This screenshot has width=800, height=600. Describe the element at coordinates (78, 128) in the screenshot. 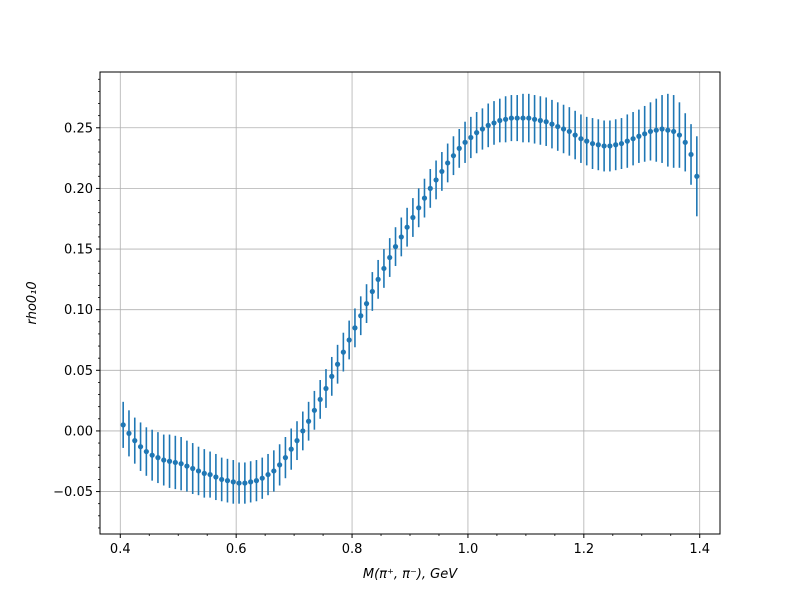

I see `y-tick-label: 0.25` at that location.